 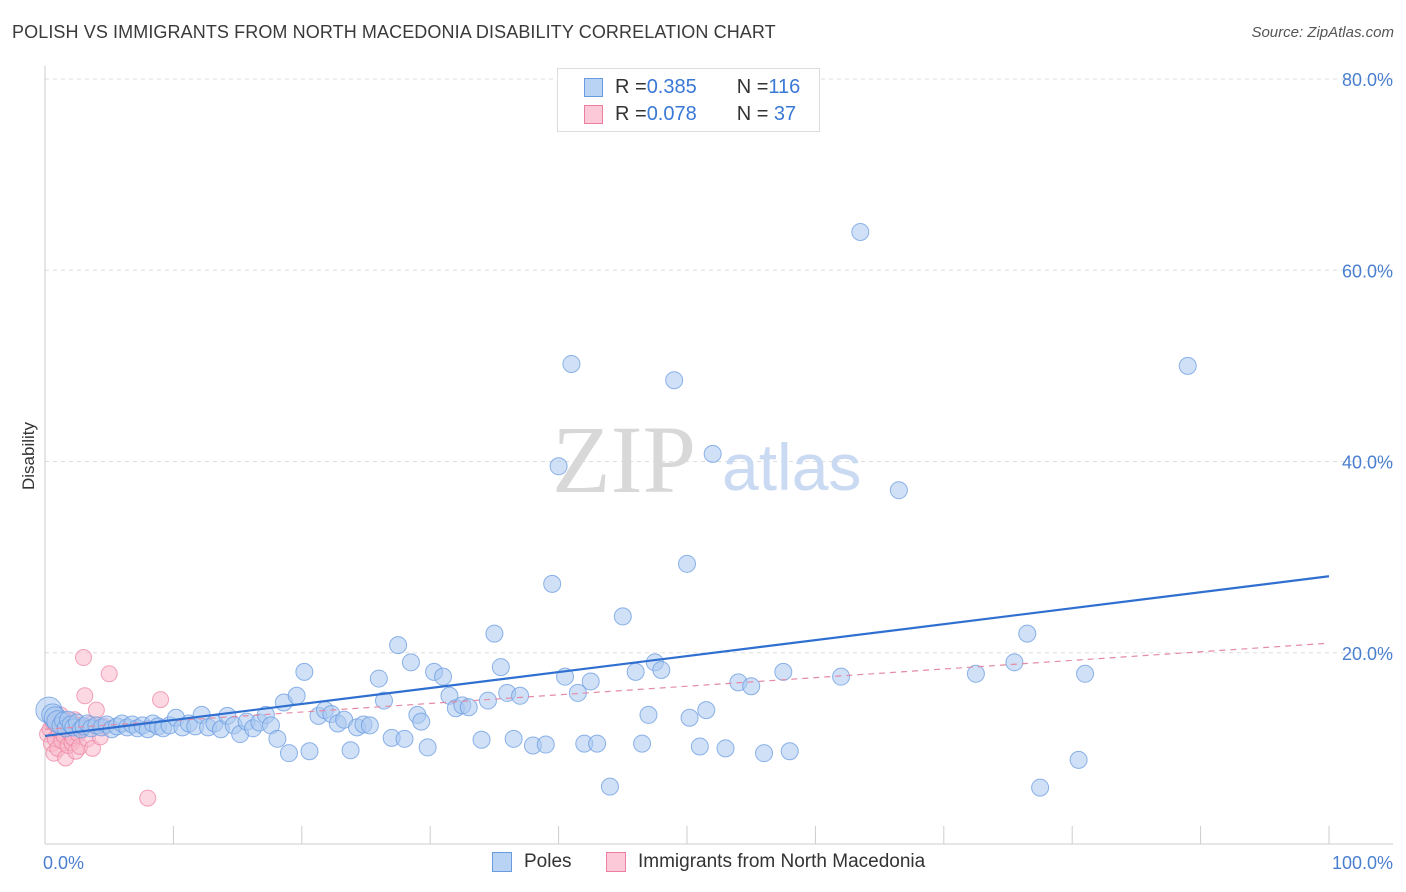 I want to click on legend-row-macedonia: R = 0.078 N = 37, so click(x=690, y=114).